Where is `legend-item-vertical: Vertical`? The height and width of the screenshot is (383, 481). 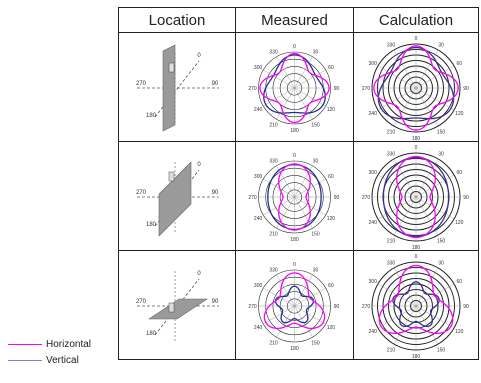
legend-item-vertical: Vertical is located at coordinates (49, 360).